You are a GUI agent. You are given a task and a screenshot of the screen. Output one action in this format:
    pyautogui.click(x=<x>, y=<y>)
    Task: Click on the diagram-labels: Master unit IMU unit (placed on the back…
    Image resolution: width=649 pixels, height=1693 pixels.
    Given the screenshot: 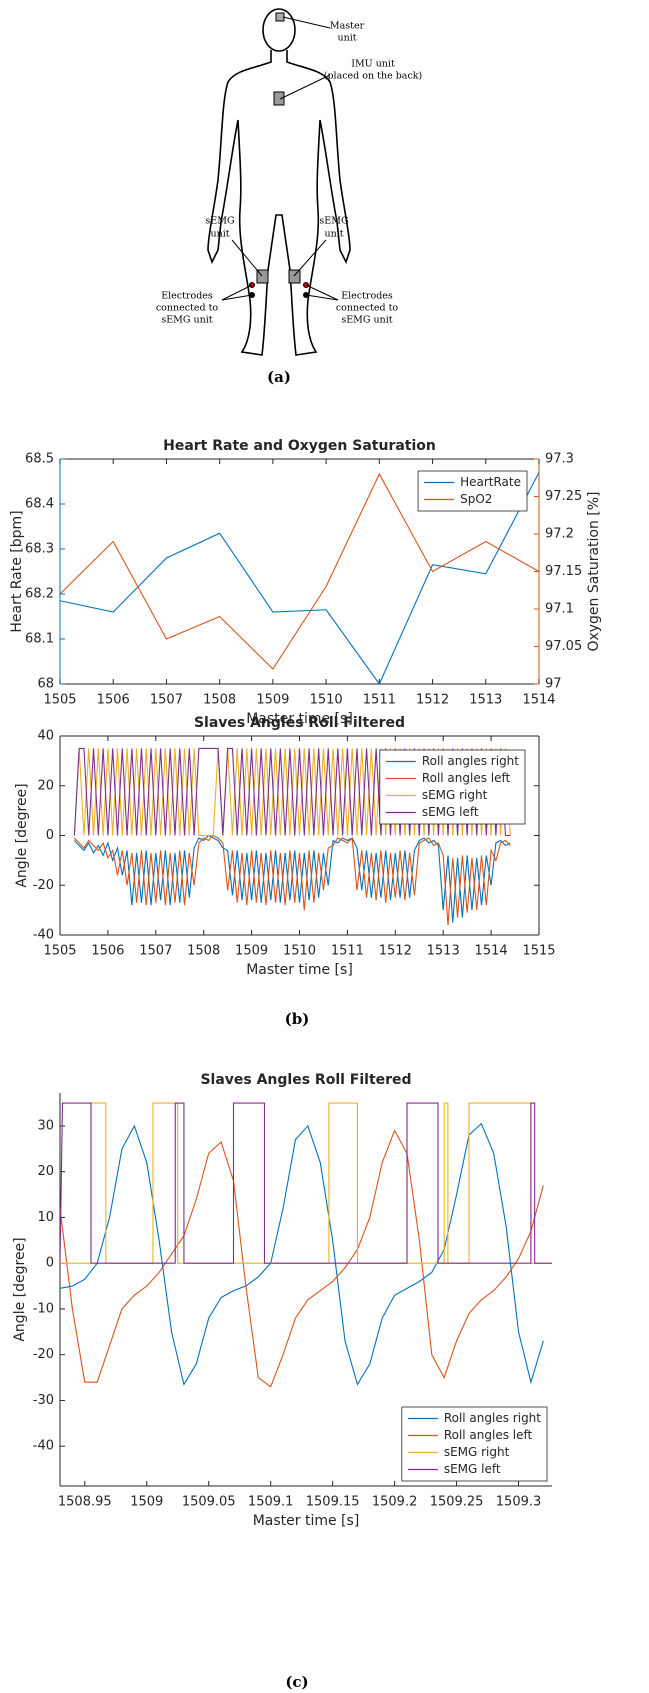 What is the action you would take?
    pyautogui.click(x=289, y=173)
    